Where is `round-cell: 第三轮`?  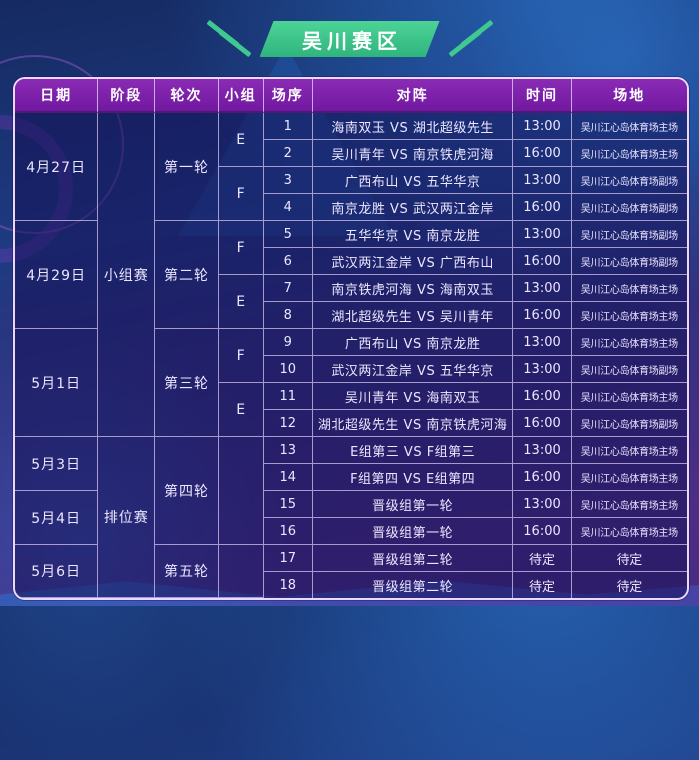 round-cell: 第三轮 is located at coordinates (187, 383).